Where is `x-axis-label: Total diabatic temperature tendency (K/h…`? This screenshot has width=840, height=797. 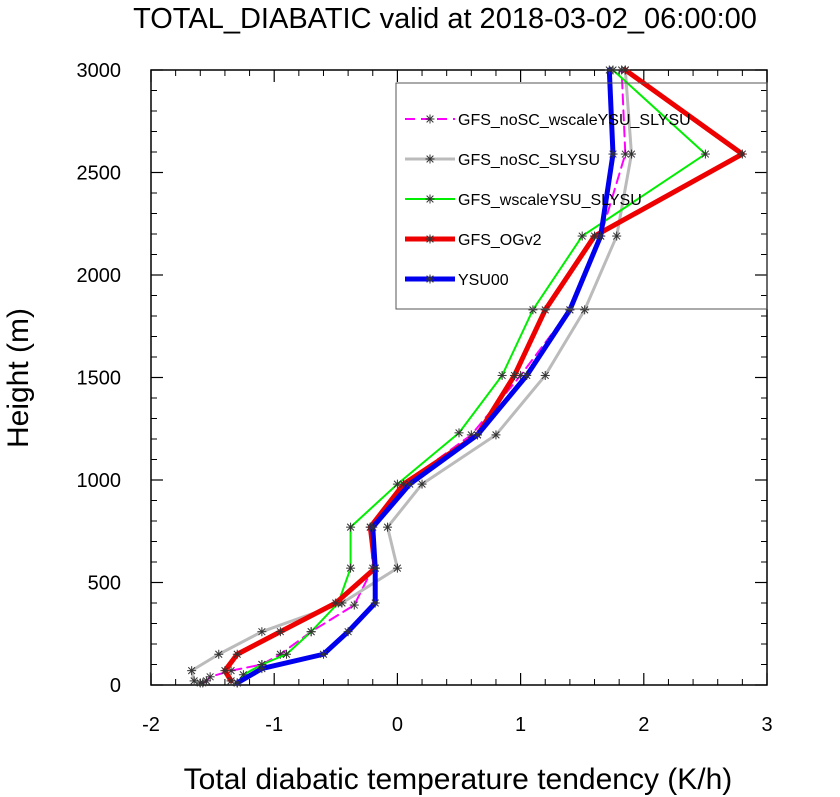 x-axis-label: Total diabatic temperature tendency (K/h… is located at coordinates (458, 779).